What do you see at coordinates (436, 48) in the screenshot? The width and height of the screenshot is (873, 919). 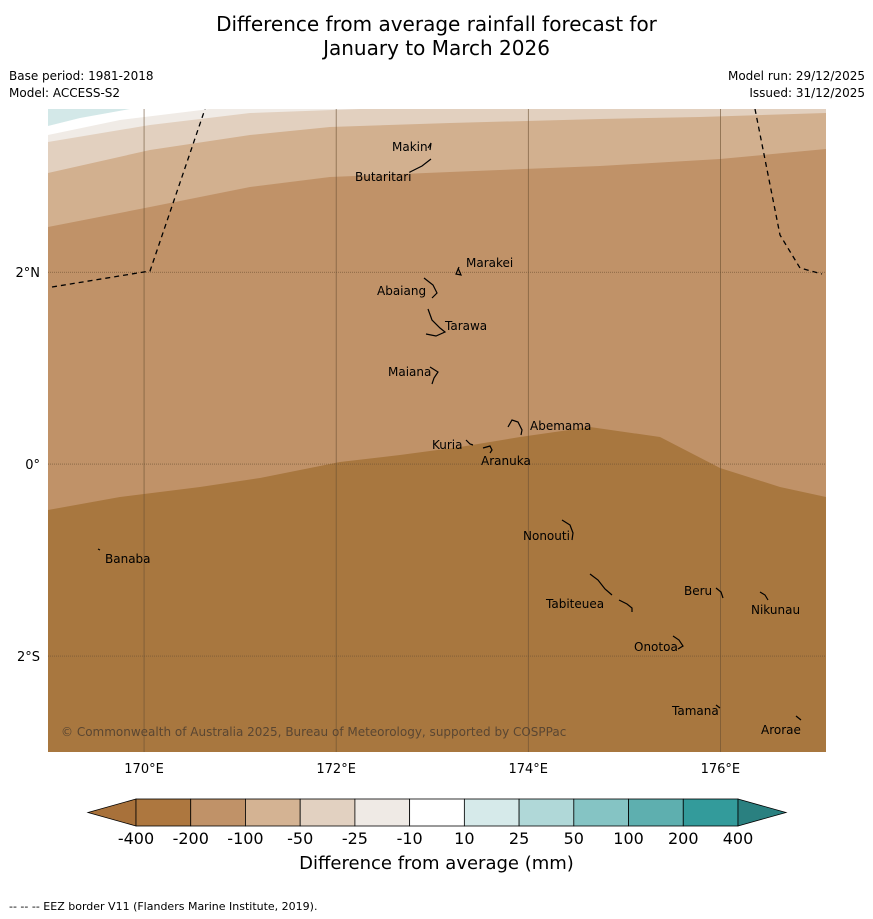 I see `title-line-2: January to March 2026` at bounding box center [436, 48].